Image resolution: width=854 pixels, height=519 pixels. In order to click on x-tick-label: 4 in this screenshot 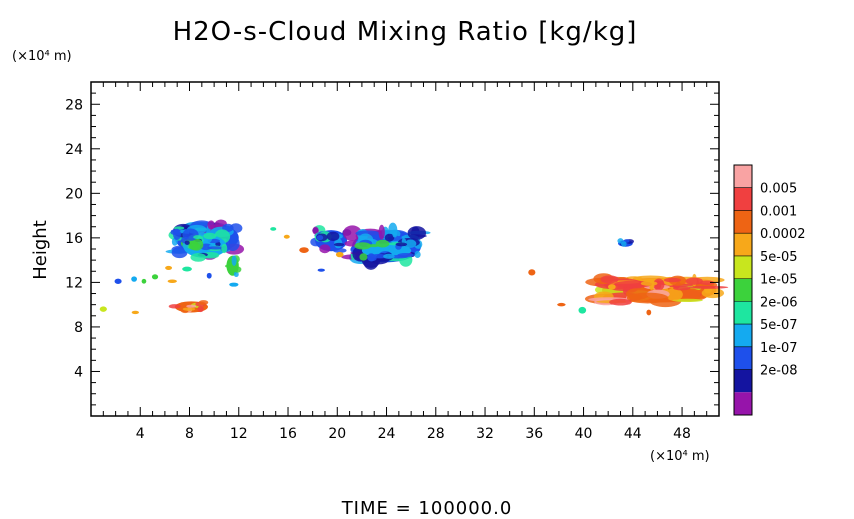, I will do `click(140, 434)`.